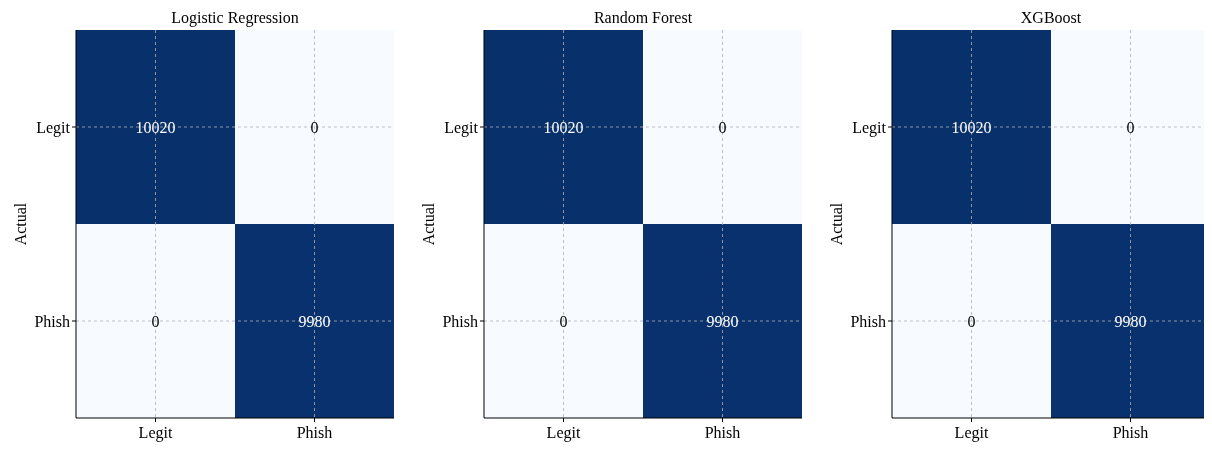 The height and width of the screenshot is (465, 1212). Describe the element at coordinates (1051, 17) in the screenshot. I see `chart-title: XGBoost` at that location.